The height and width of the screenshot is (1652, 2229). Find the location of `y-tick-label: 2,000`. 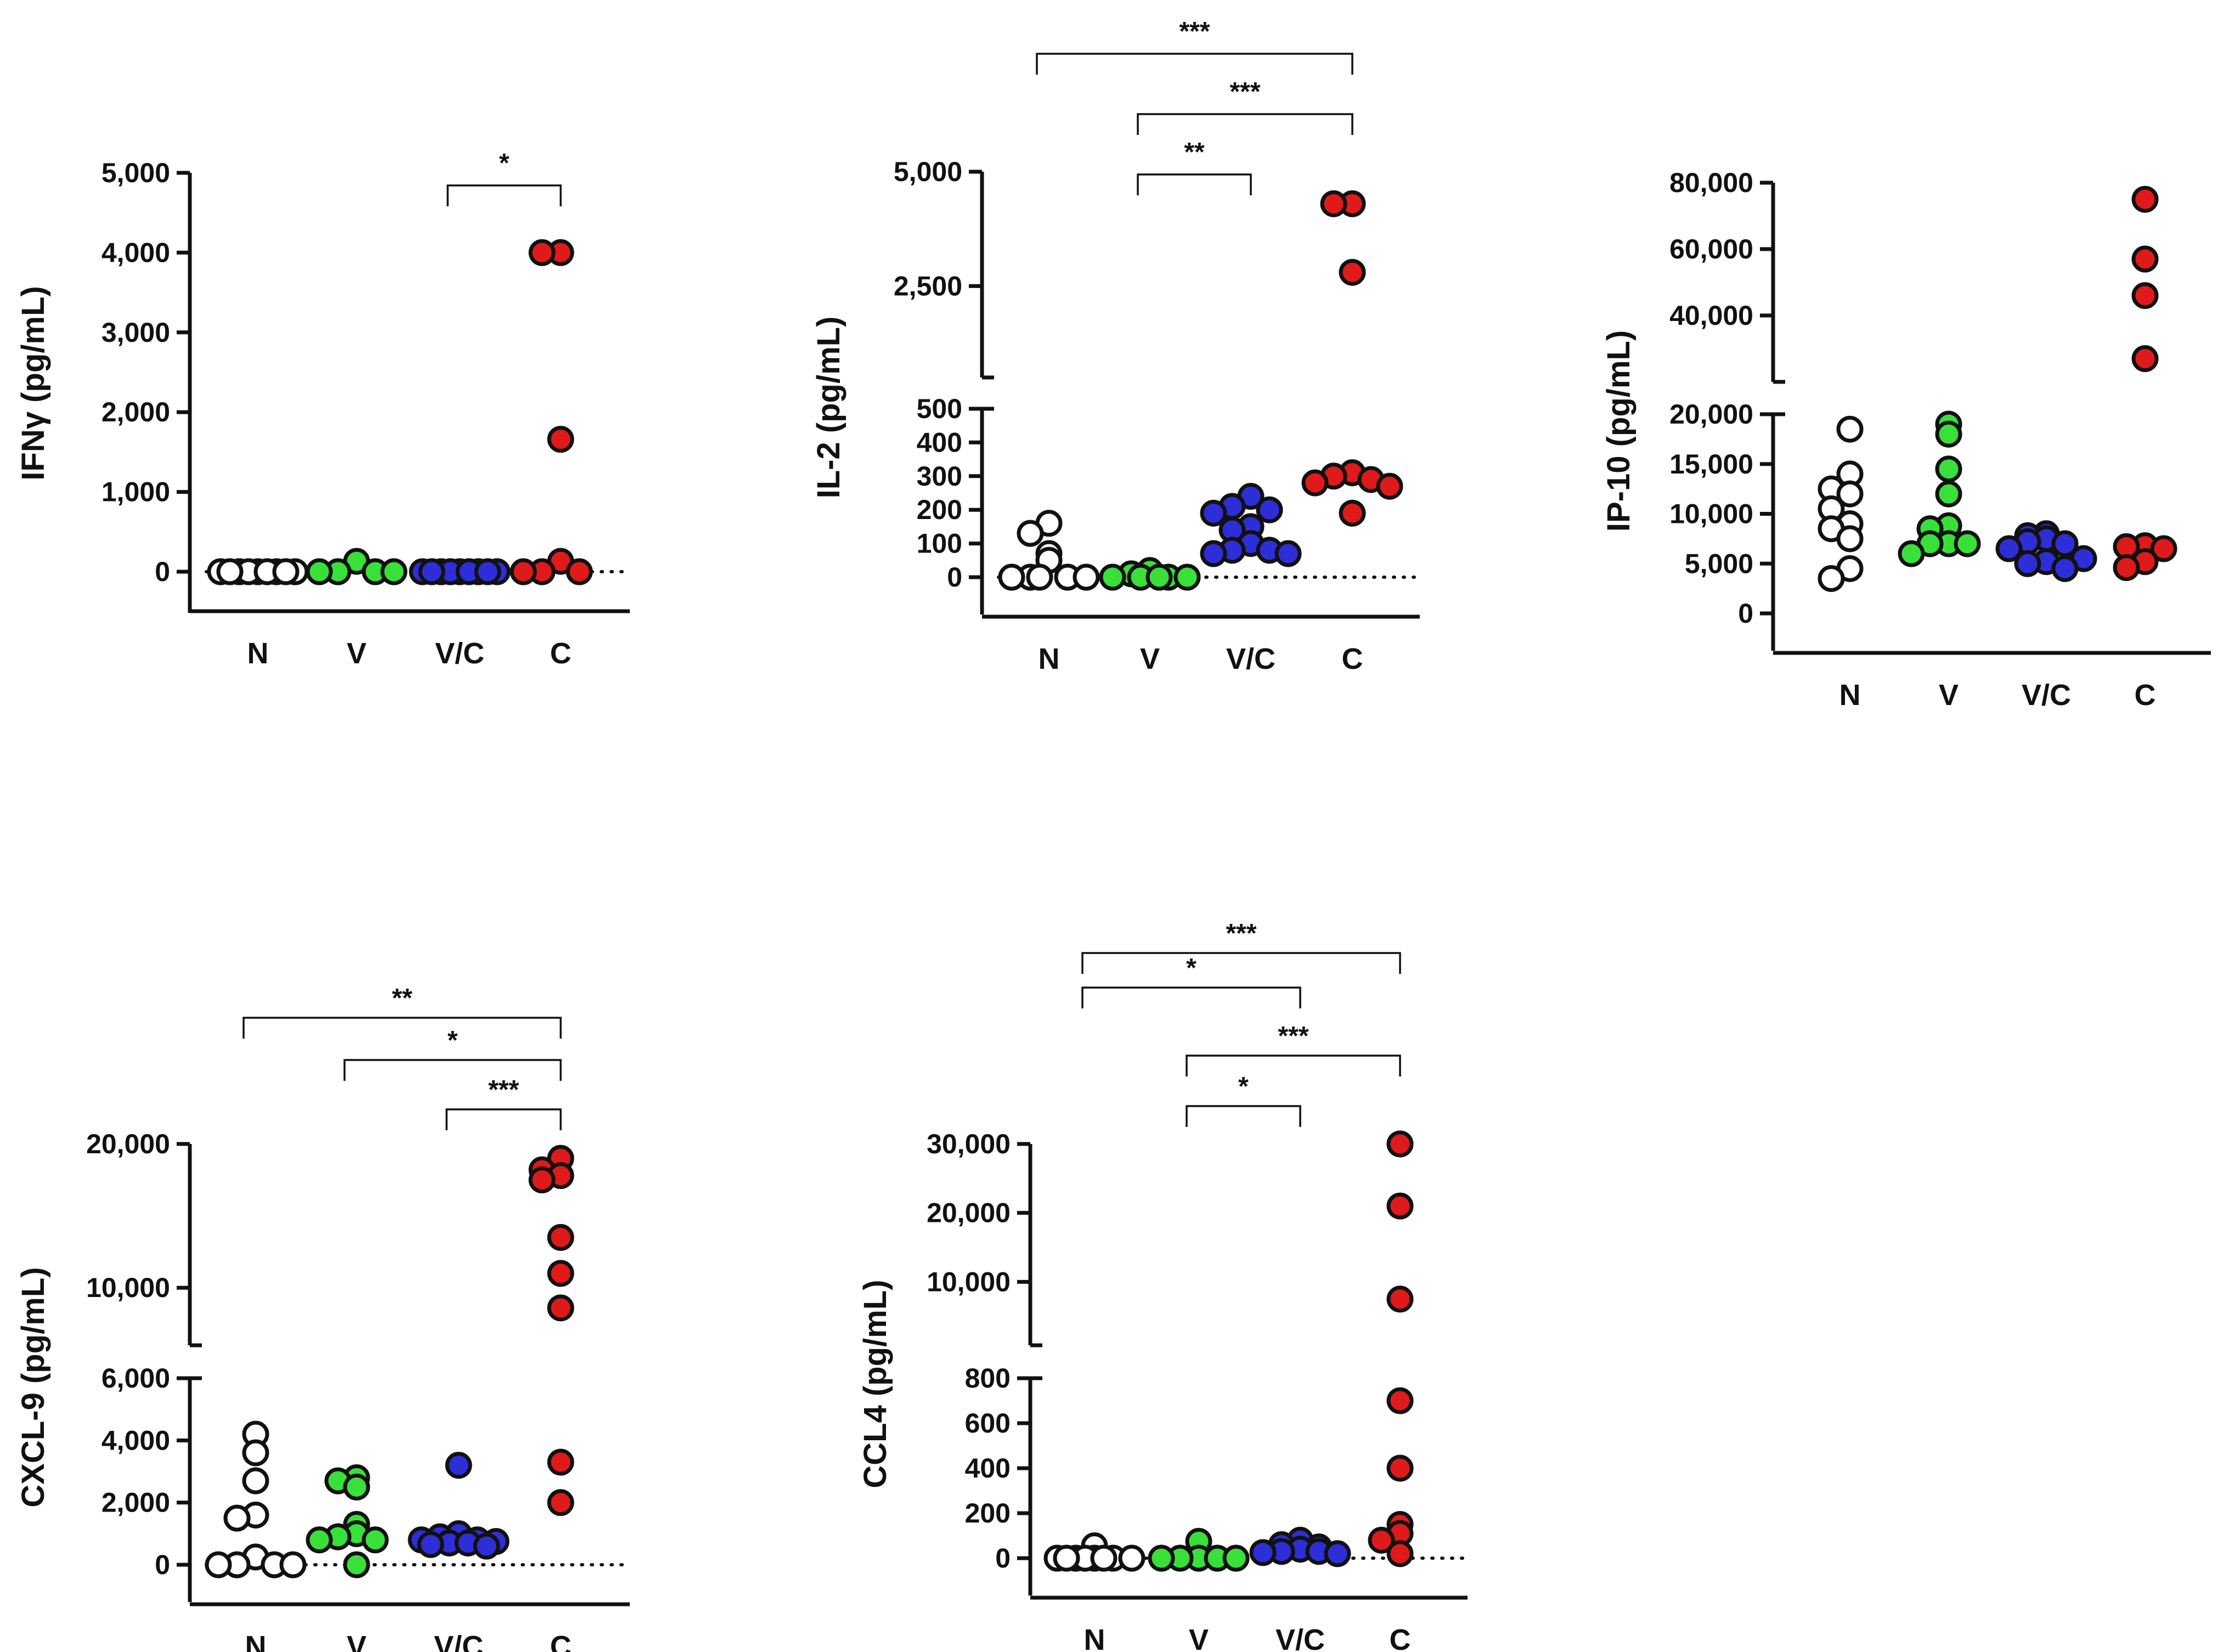

y-tick-label: 2,000 is located at coordinates (135, 412).